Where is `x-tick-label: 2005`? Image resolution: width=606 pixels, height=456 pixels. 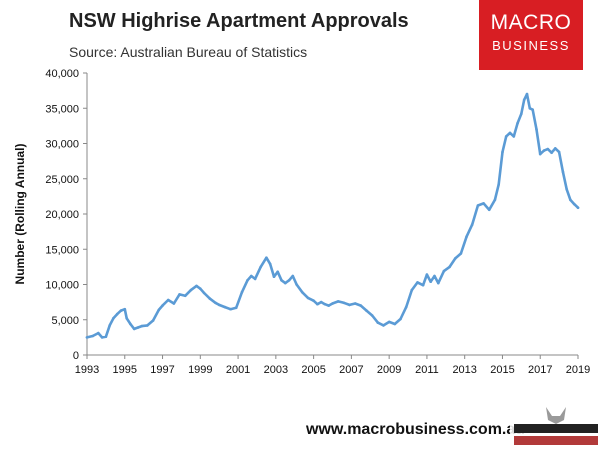
x-tick-label: 2005 is located at coordinates (313, 370).